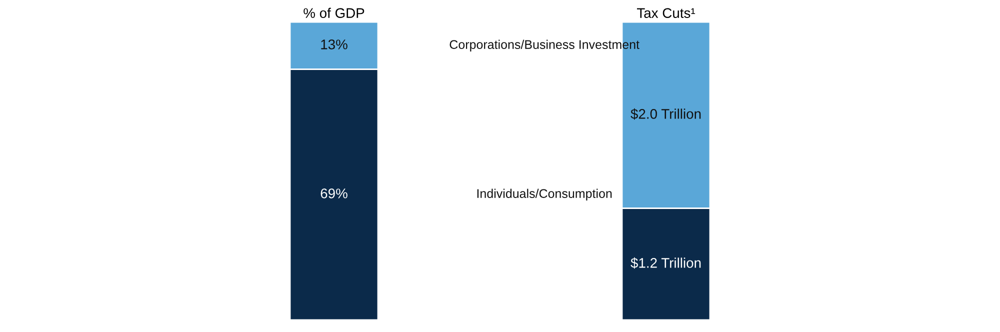 This screenshot has height=332, width=1000. Describe the element at coordinates (665, 263) in the screenshot. I see `data-label: $1.2 Trillion` at that location.